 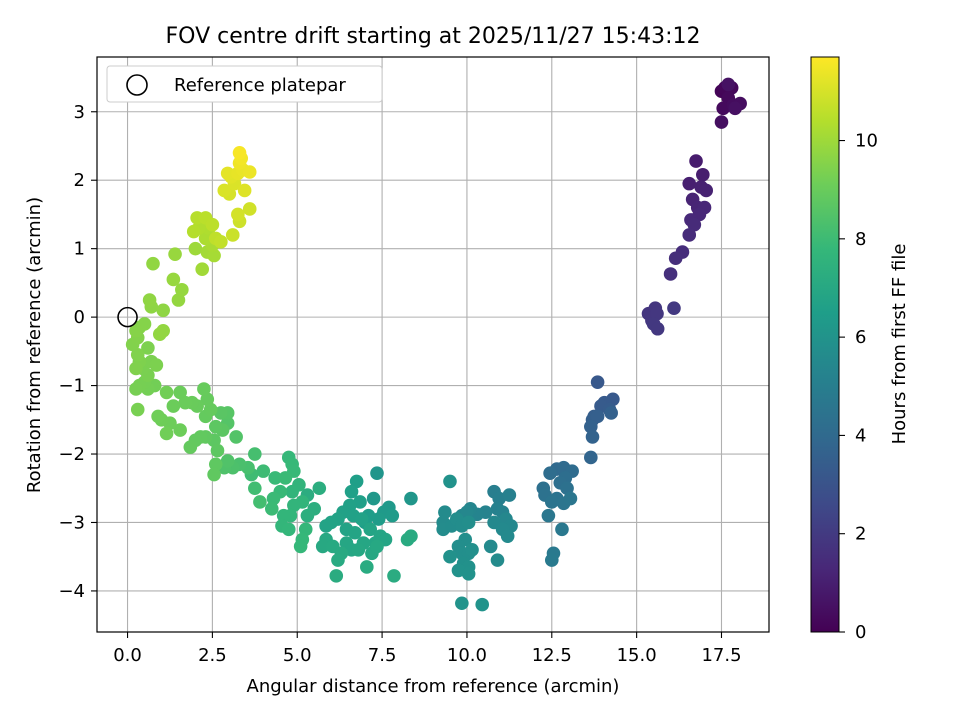 I want to click on y-tick-label: −1, so click(x=71, y=386).